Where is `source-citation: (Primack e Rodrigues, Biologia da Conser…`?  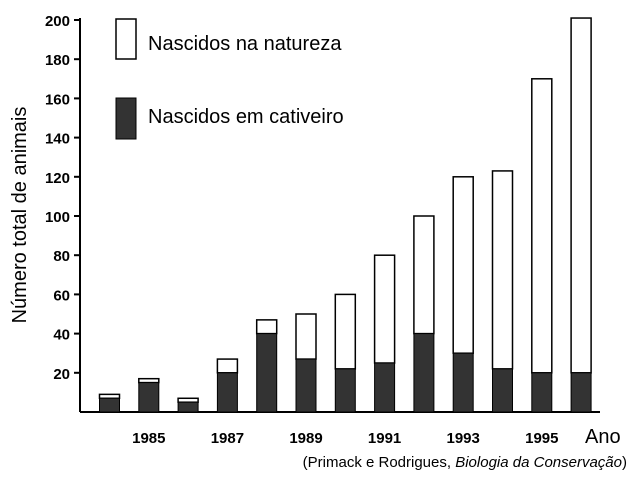
source-citation: (Primack e Rodrigues, Biologia da Conser… is located at coordinates (465, 462).